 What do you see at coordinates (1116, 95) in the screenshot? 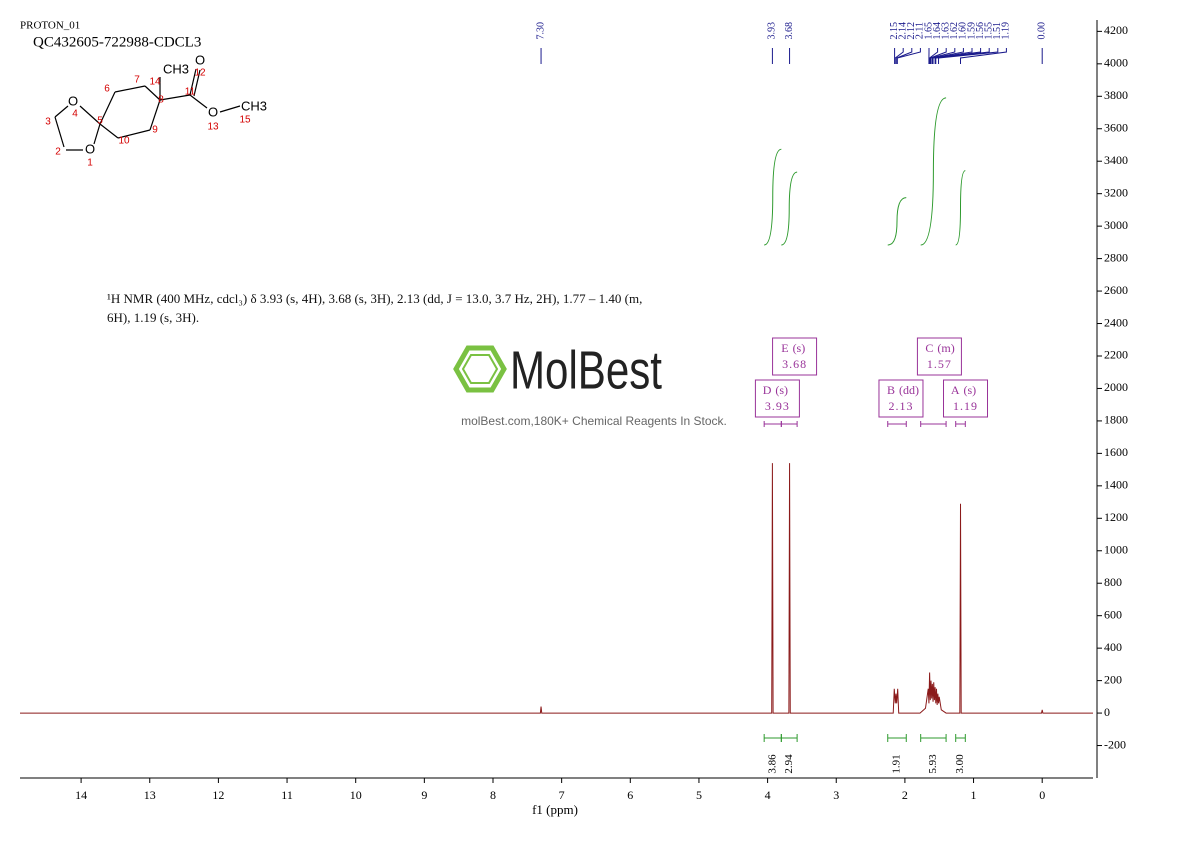
I see `y-tick-label: 3800` at bounding box center [1116, 95].